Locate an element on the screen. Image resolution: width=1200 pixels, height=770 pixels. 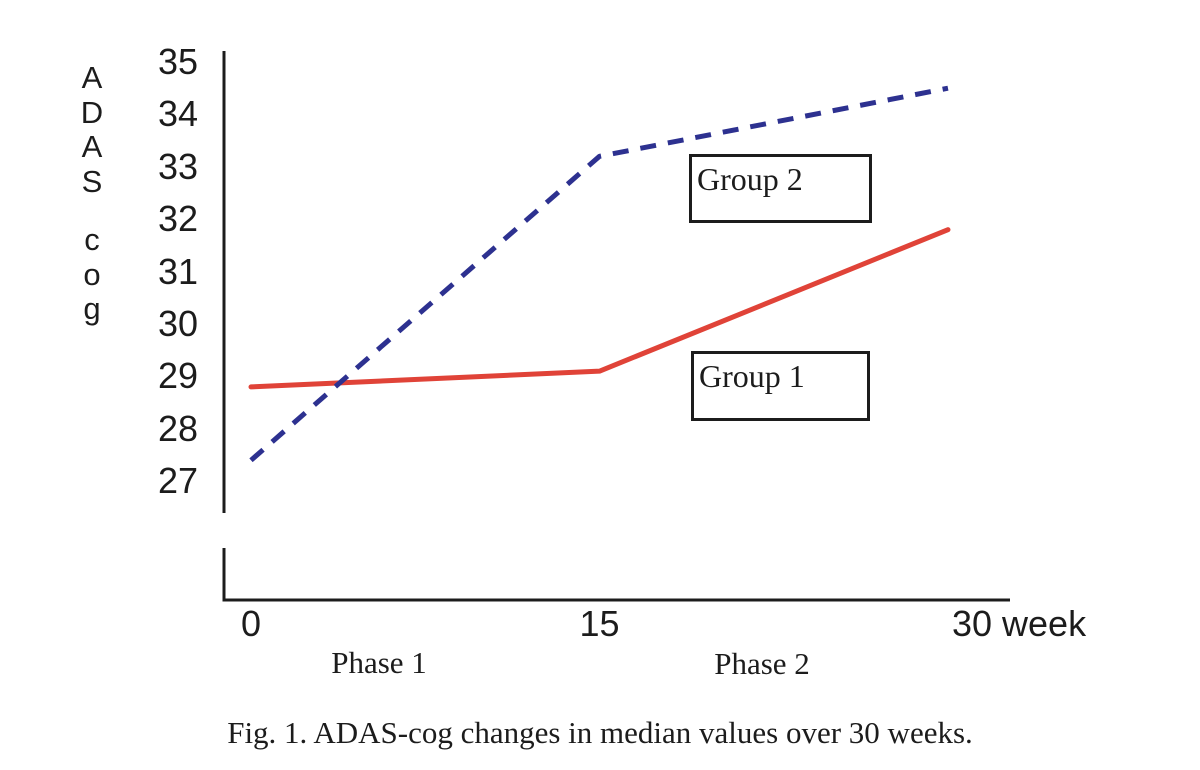
legend-label-group-1: Group 1 is located at coordinates (752, 376).